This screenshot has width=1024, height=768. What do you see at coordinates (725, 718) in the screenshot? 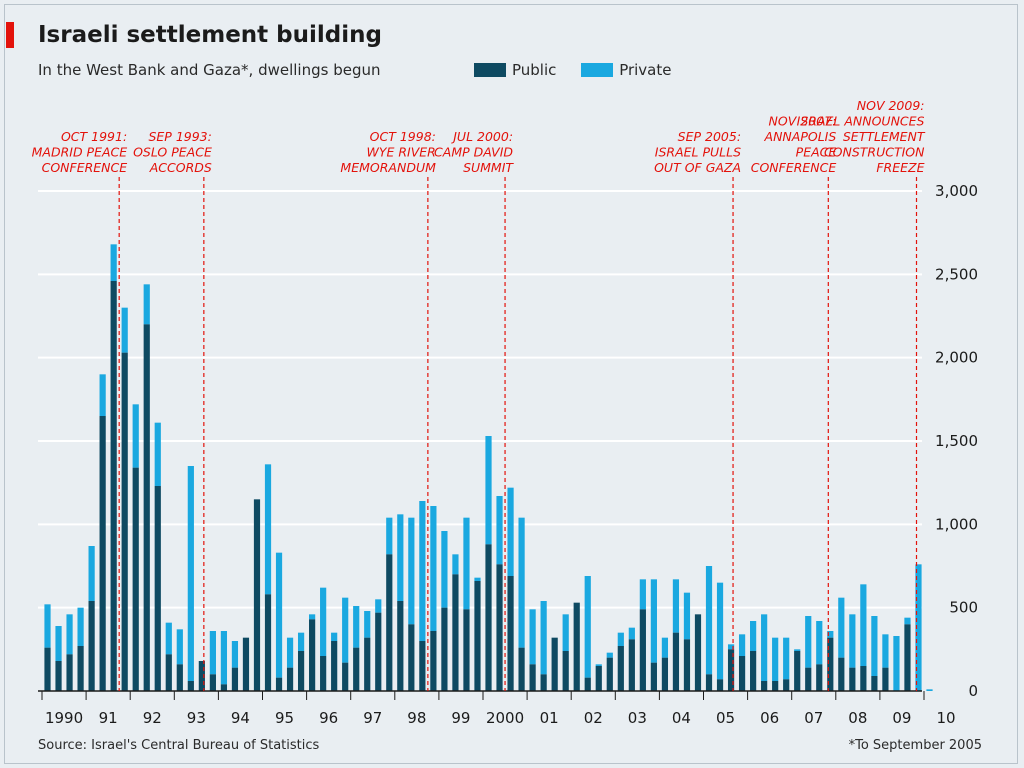
I see `x-tick-label: 05` at bounding box center [725, 718].